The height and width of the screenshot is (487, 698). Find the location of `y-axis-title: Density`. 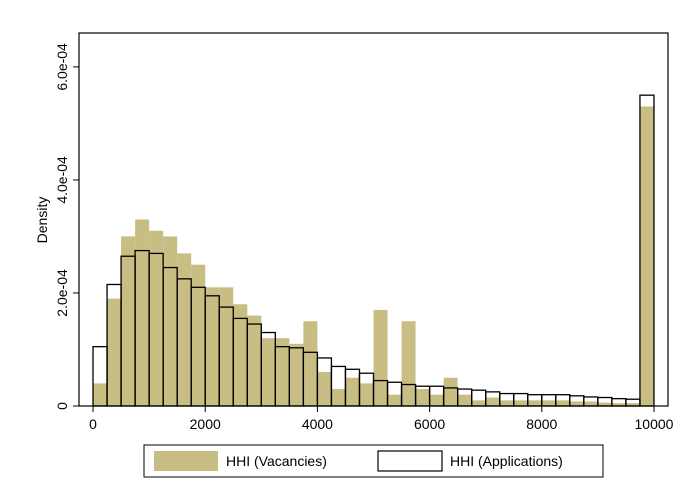

y-axis-title: Density is located at coordinates (42, 220).